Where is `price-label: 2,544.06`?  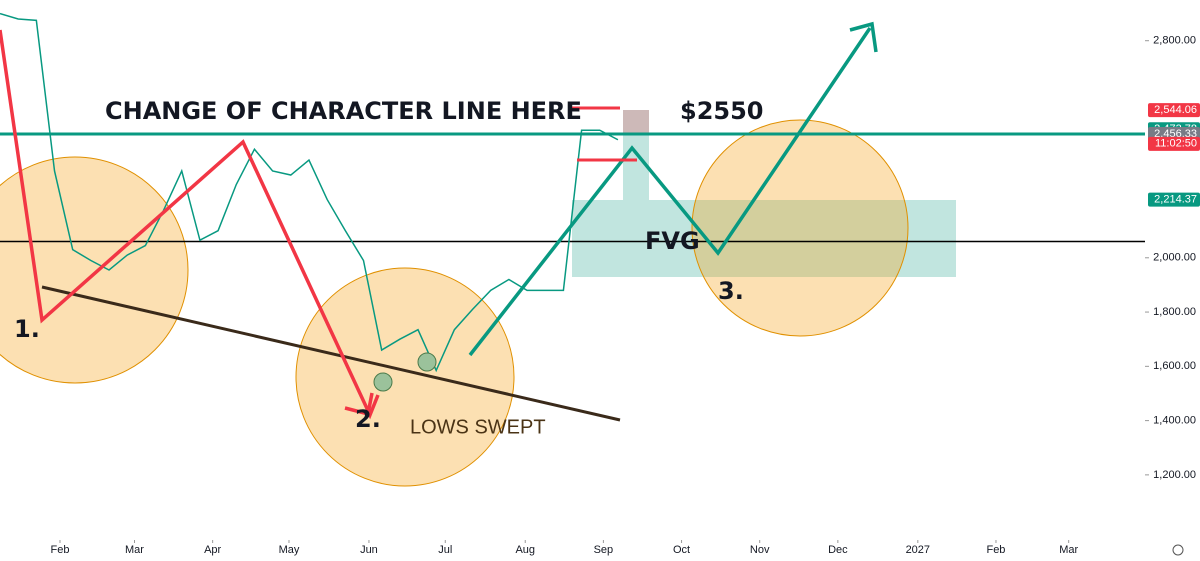
price-label: 2,544.06 is located at coordinates (1175, 110).